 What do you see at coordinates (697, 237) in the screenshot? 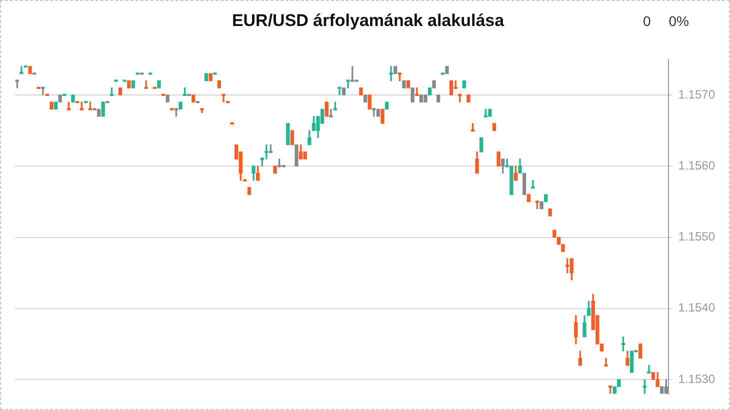
I see `y-tick-label: 1.1550` at bounding box center [697, 237].